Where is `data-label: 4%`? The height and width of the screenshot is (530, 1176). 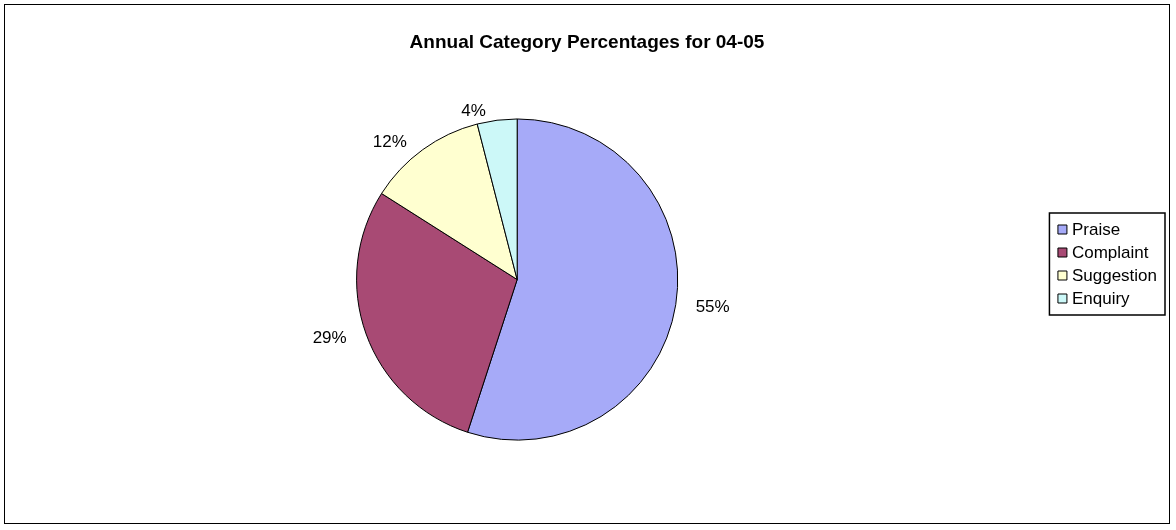 data-label: 4% is located at coordinates (473, 110).